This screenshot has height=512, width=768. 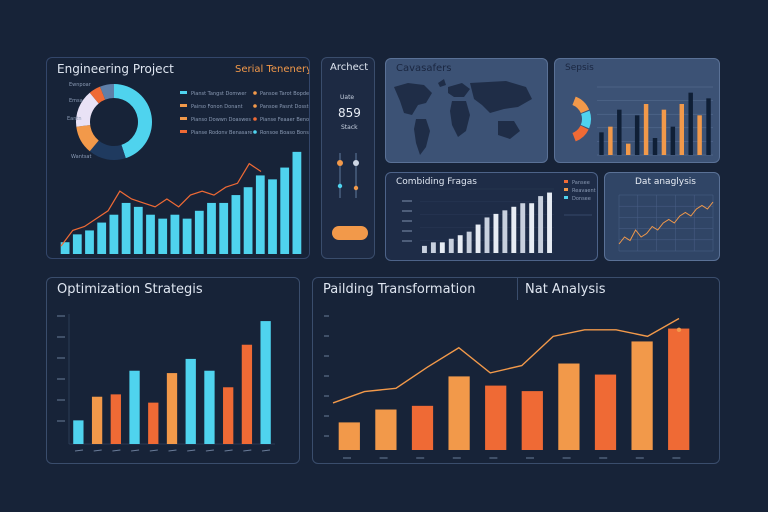 What do you see at coordinates (349, 113) in the screenshot?
I see `architect-value-main: 859` at bounding box center [349, 113].